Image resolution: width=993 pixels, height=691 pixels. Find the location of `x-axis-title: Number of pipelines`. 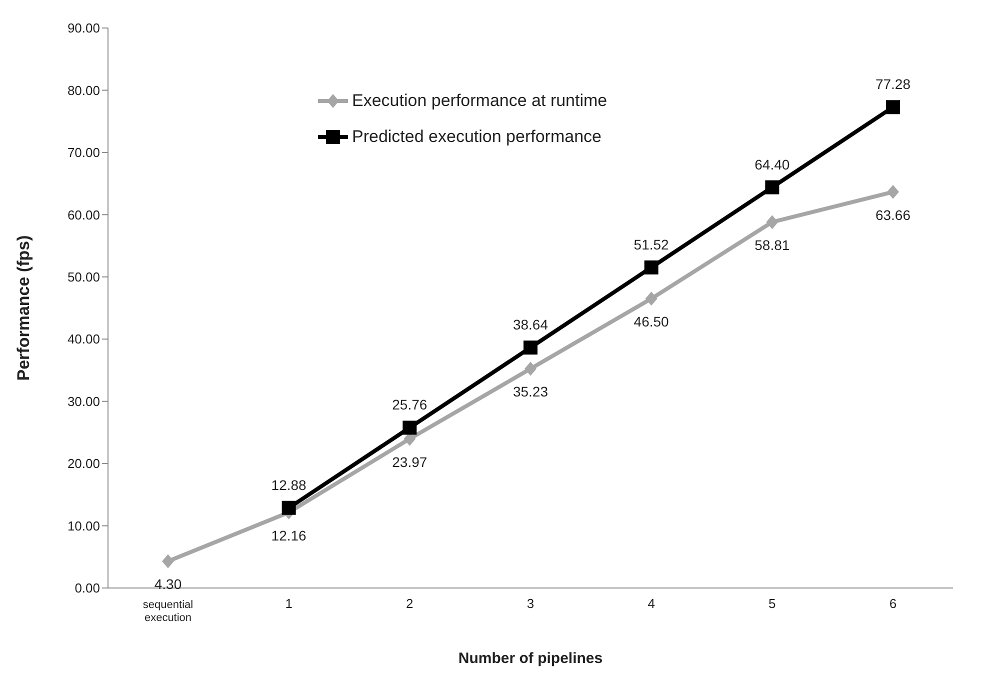

x-axis-title: Number of pipelines is located at coordinates (530, 658).